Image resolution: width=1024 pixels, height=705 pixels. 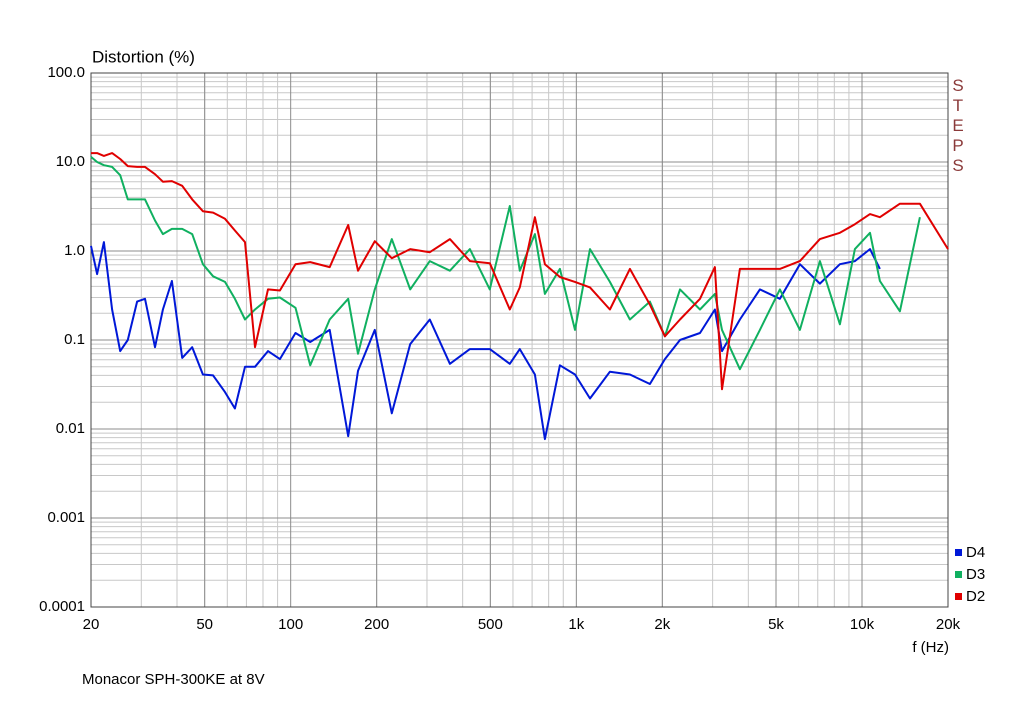 I want to click on x-tick-label: 100, so click(x=290, y=624).